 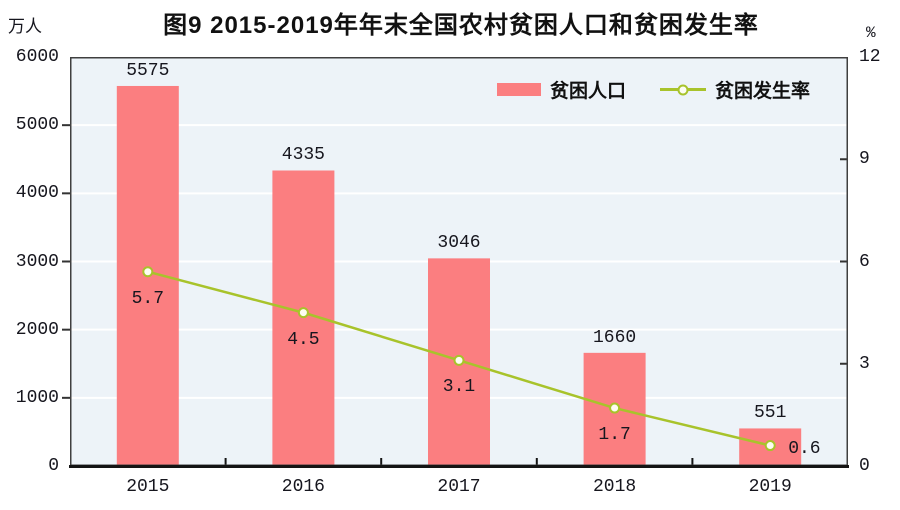 What do you see at coordinates (588, 91) in the screenshot?
I see `legend-label-poverty-population: 贫困人口` at bounding box center [588, 91].